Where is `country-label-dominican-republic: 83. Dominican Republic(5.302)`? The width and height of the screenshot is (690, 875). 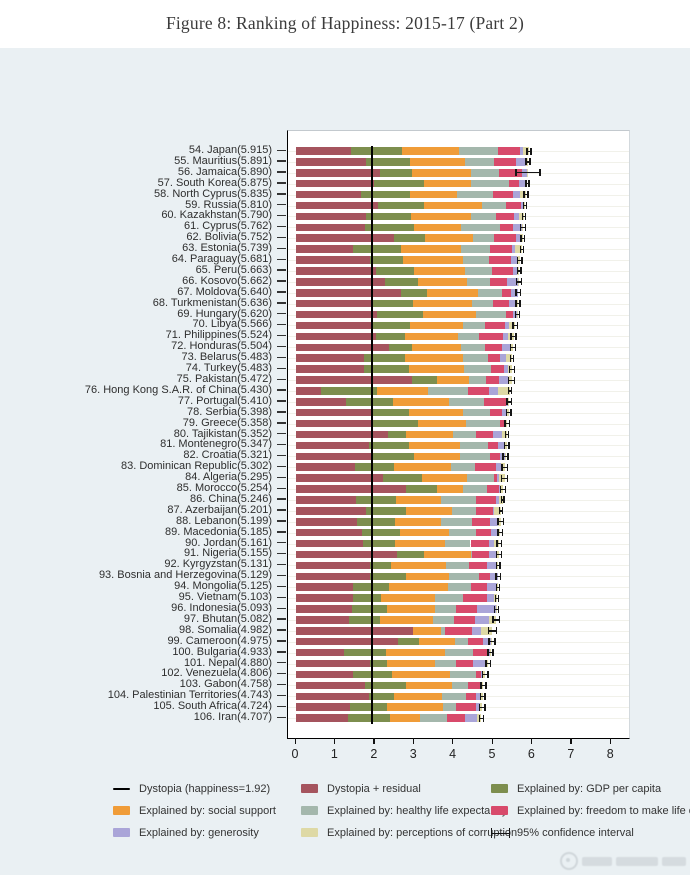 country-label-dominican-republic: 83. Dominican Republic(5.302) is located at coordinates (196, 466).